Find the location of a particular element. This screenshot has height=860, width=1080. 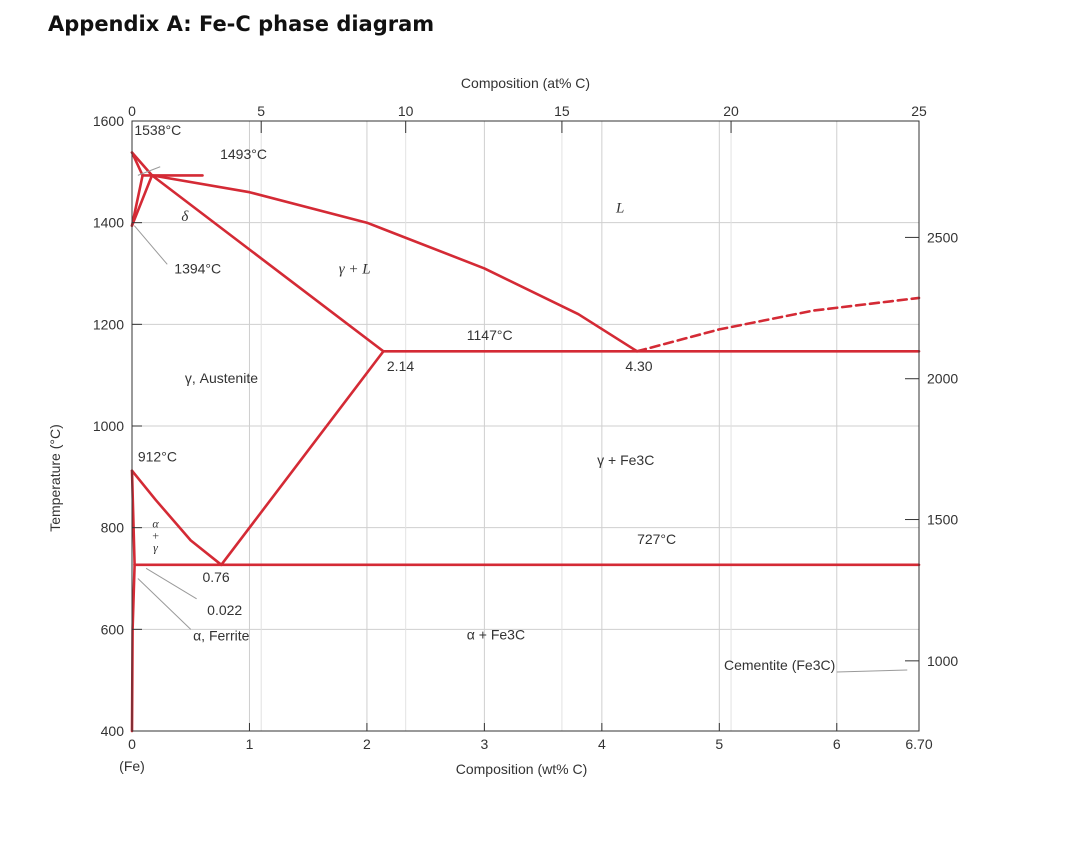

y-tick-label: 400 is located at coordinates (113, 731).